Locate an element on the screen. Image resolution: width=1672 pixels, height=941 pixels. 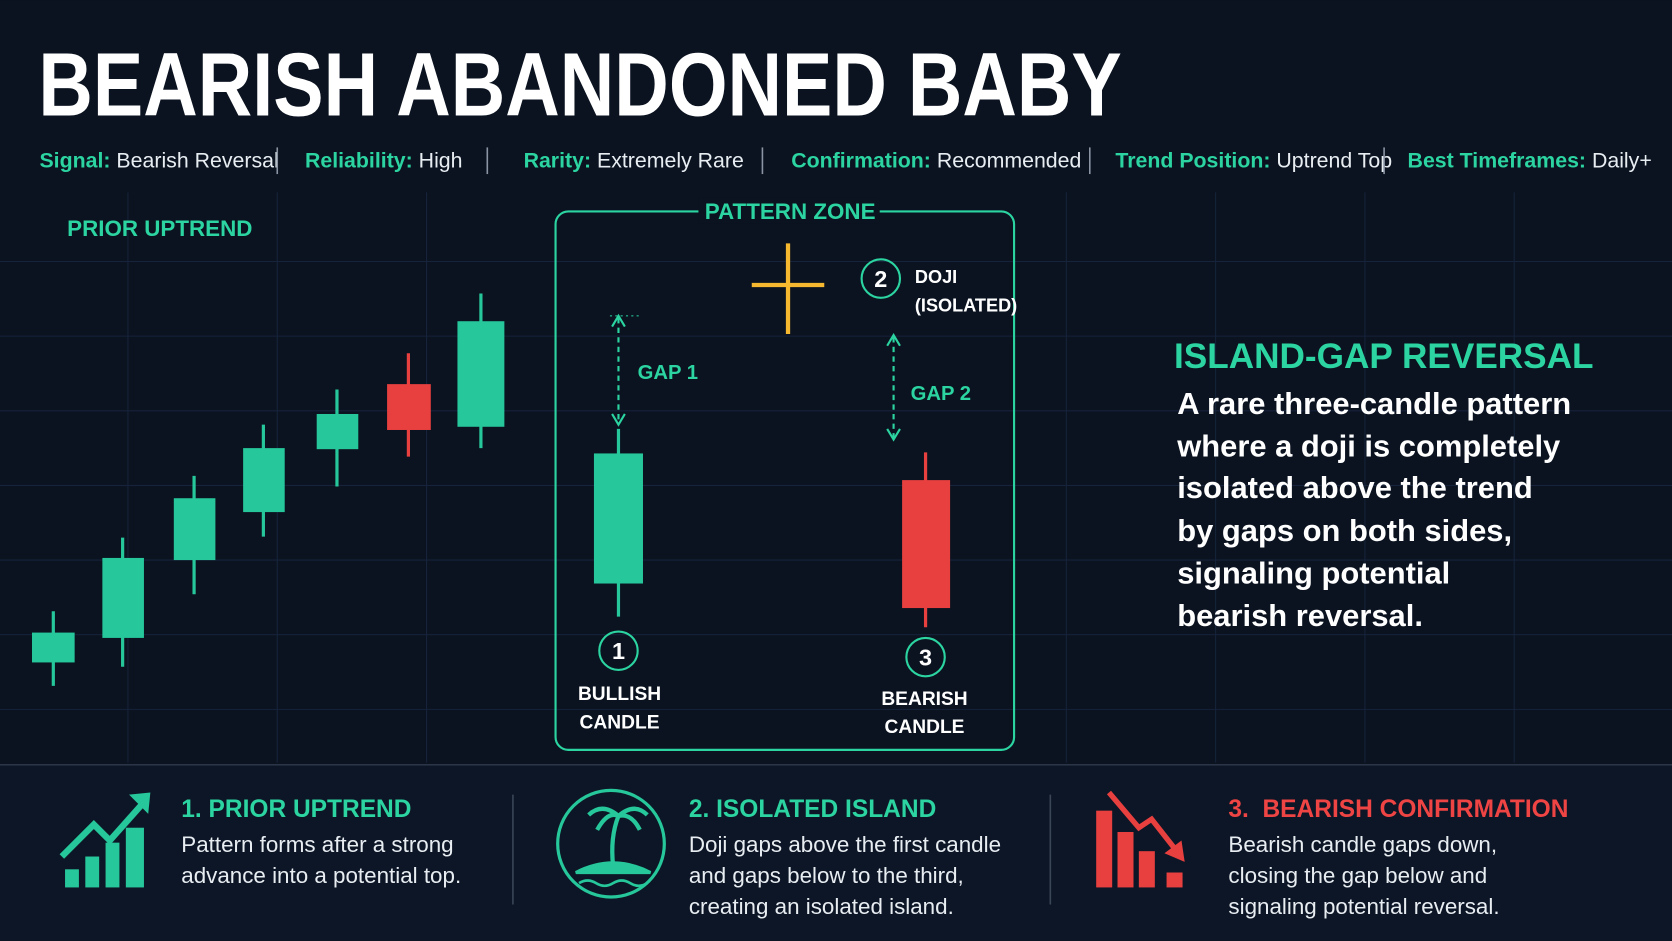
attribute-label: Trend Position: is located at coordinates (1192, 161).